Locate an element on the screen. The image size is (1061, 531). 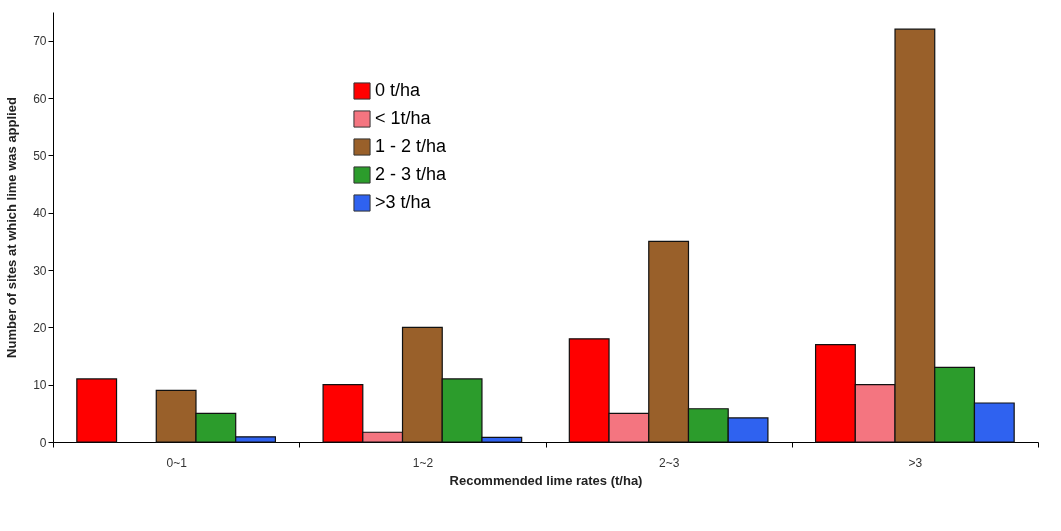
legend-label: 0 t/ha is located at coordinates (398, 90).